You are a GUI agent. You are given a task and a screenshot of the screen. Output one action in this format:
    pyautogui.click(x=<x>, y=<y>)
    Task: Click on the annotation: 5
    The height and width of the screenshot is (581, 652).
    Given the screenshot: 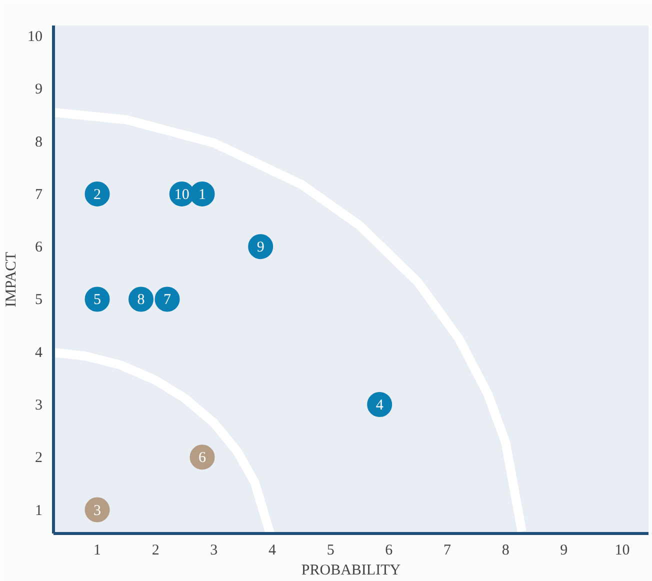 What is the action you would take?
    pyautogui.click(x=97, y=300)
    